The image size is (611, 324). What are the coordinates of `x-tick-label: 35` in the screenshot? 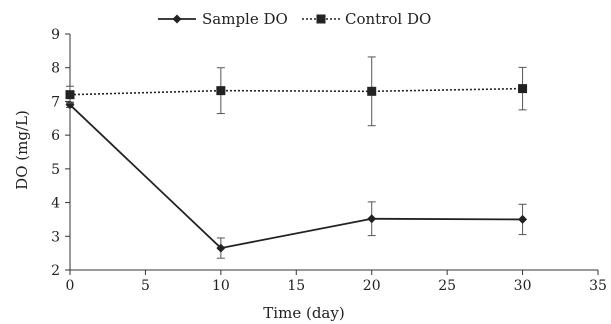 It's located at (598, 286).